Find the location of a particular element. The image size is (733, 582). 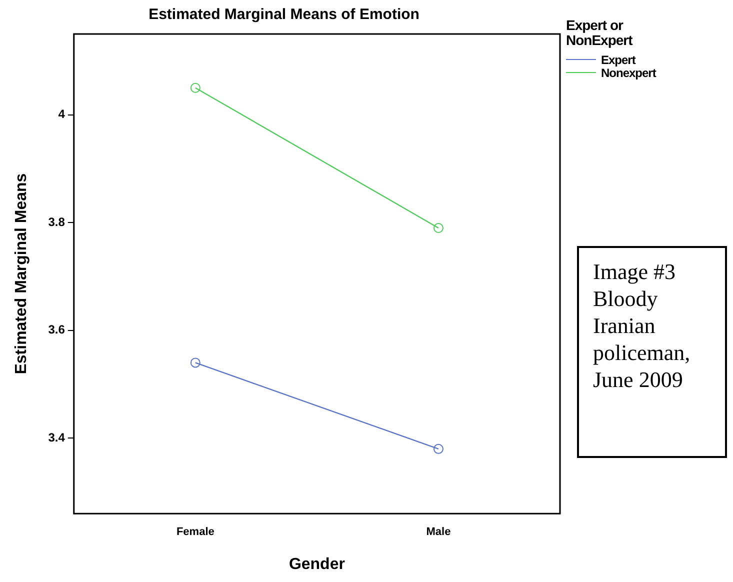

chart-title: Estimated Marginal Means of Emotion is located at coordinates (284, 15).